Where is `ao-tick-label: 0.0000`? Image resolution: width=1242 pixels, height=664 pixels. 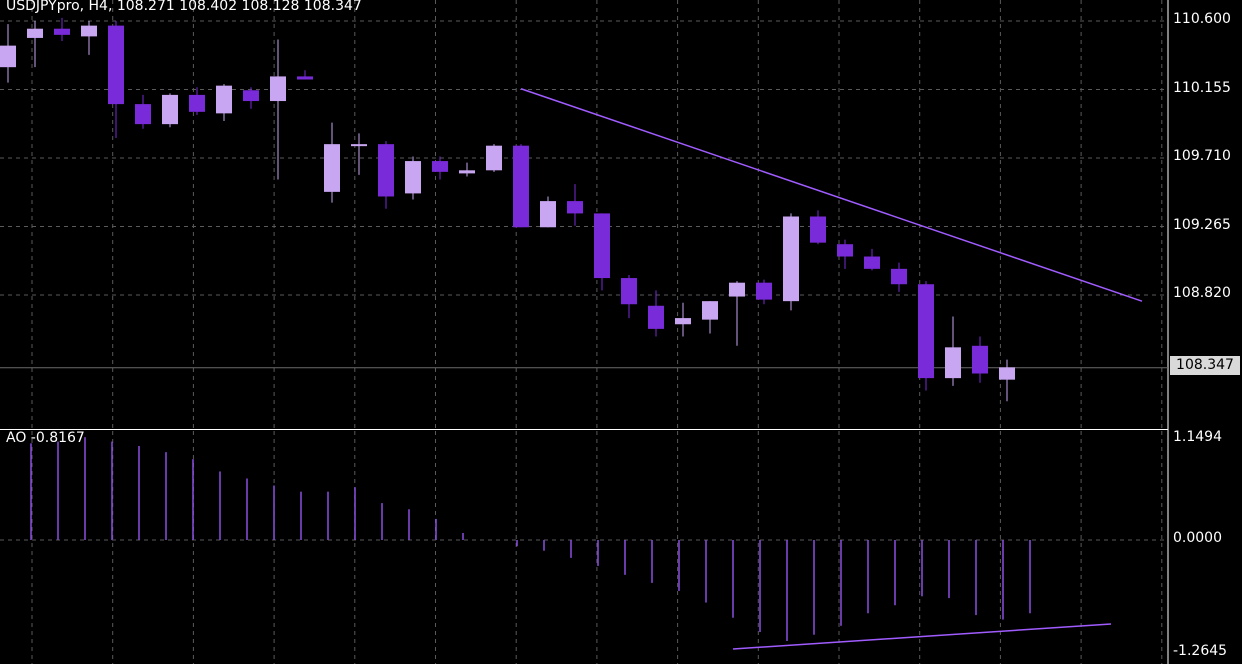 ao-tick-label: 0.0000 is located at coordinates (1197, 538).